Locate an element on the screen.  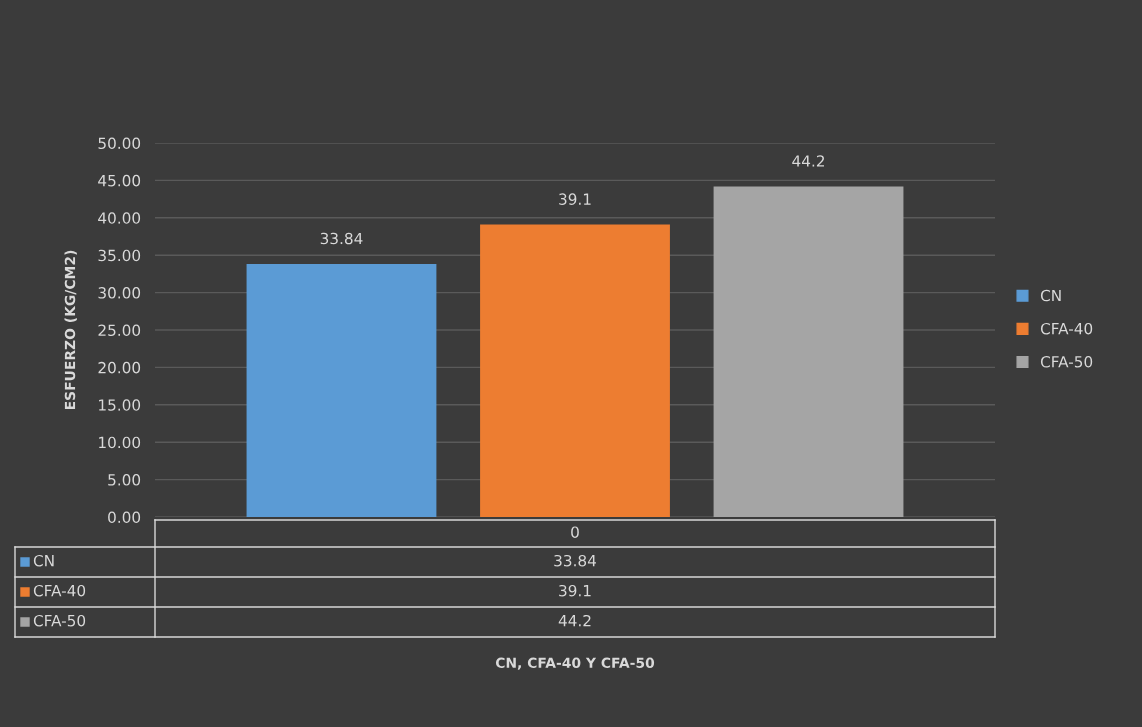
y-tick-label: 10.00 is located at coordinates (120, 442).